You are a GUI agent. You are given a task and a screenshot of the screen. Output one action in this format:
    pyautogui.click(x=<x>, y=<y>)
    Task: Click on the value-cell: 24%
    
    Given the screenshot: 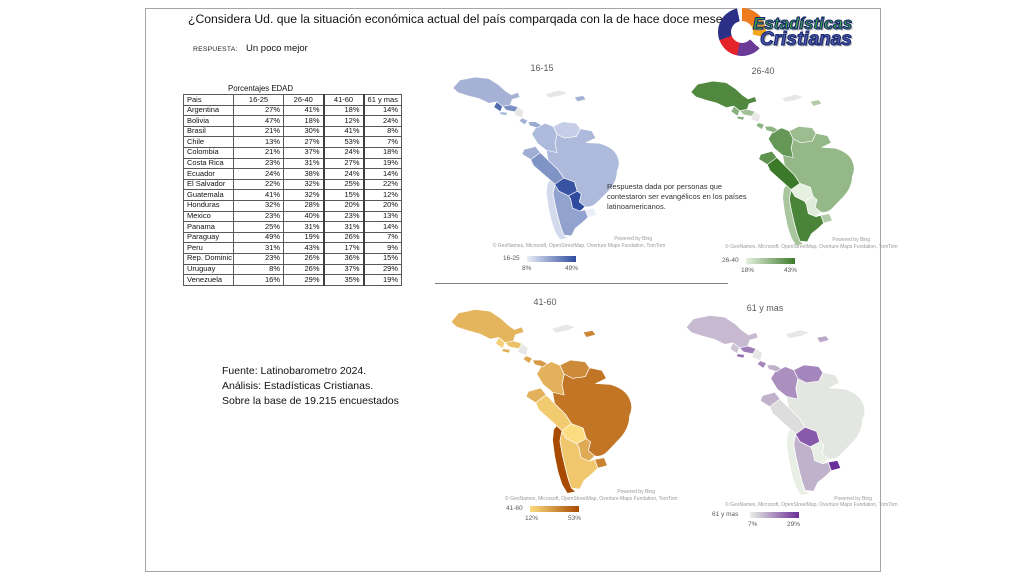 What is the action you would take?
    pyautogui.click(x=258, y=174)
    